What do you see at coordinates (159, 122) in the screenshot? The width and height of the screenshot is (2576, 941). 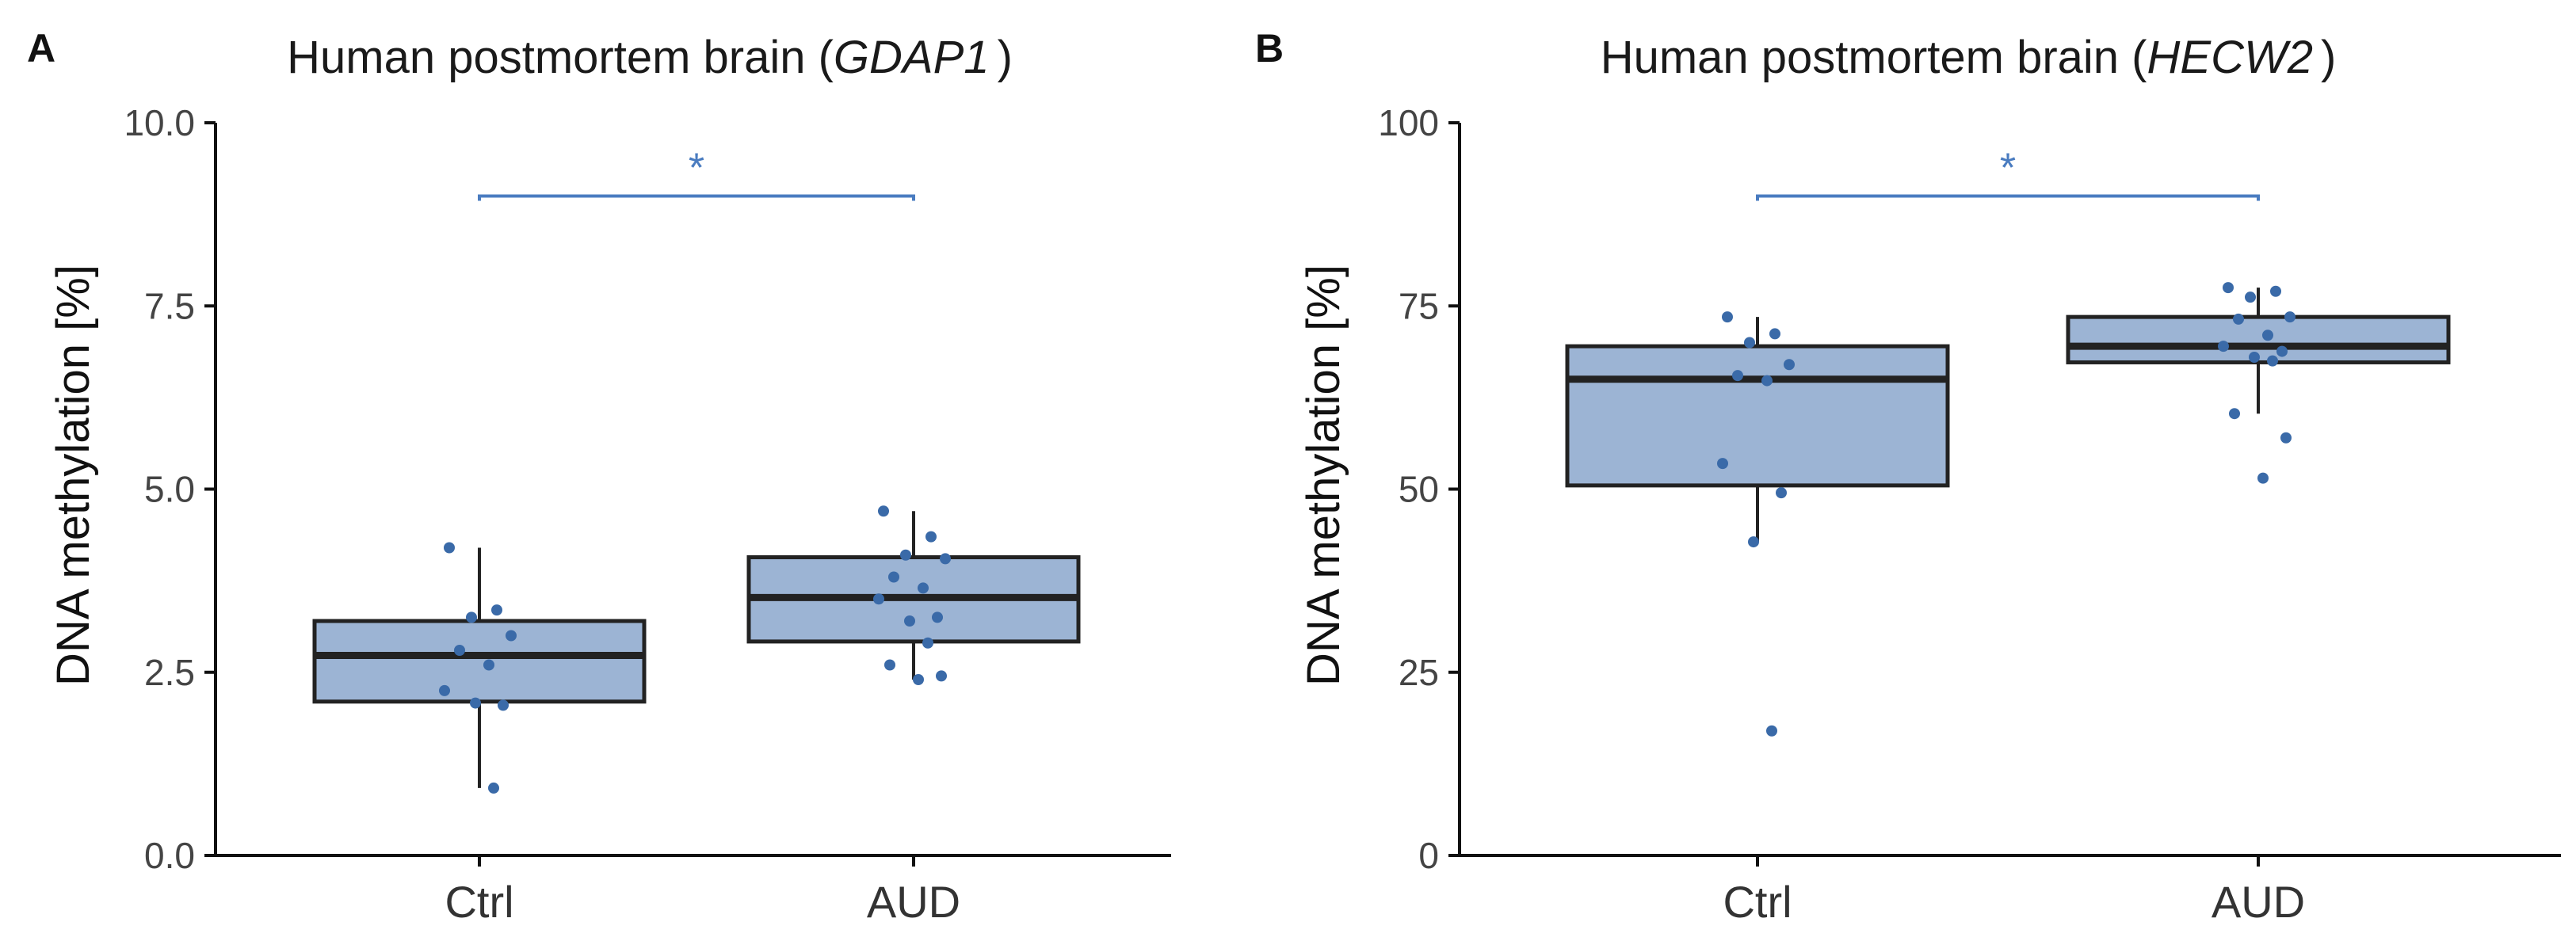 I see `y-tick-label: 10.0` at bounding box center [159, 122].